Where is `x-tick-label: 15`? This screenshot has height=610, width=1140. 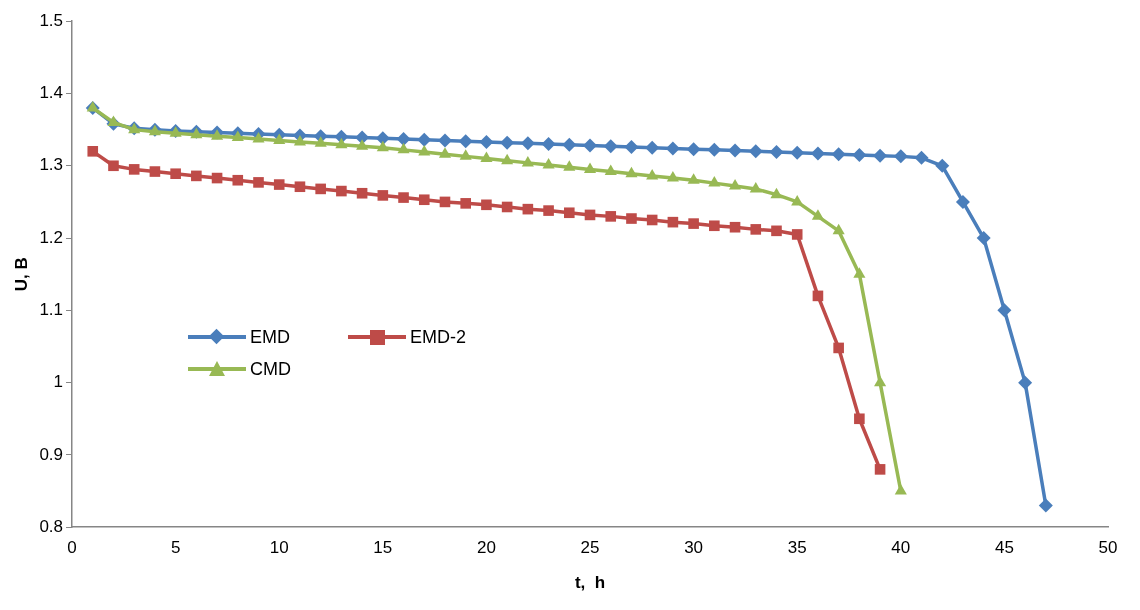
x-tick-label: 15 is located at coordinates (383, 548).